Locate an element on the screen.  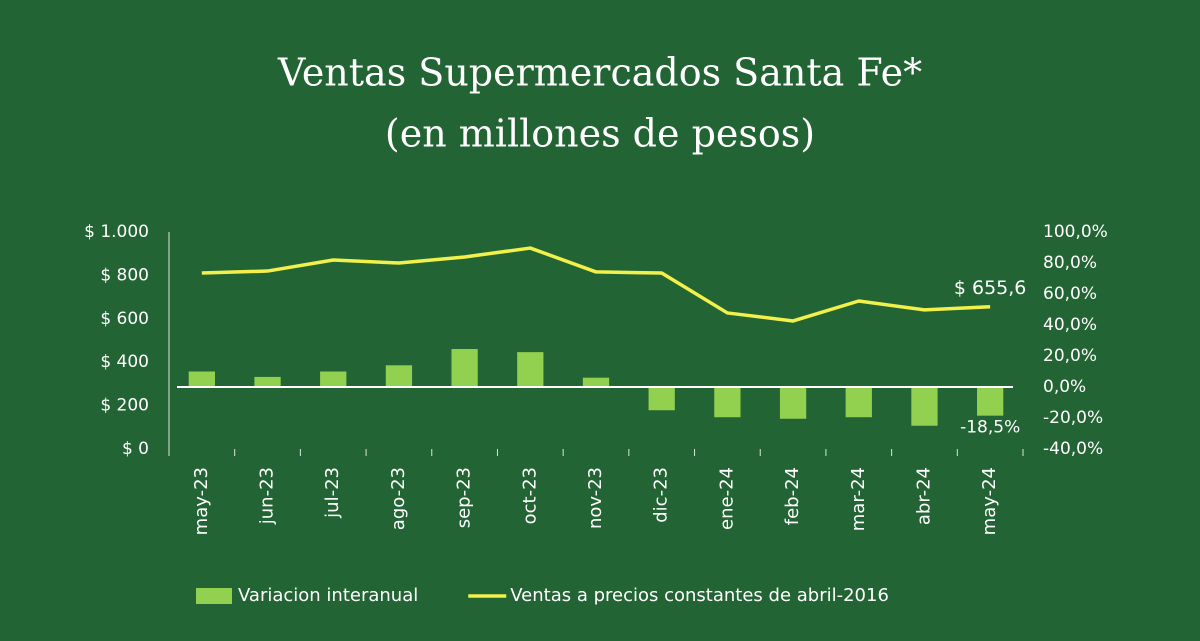
chart-subtitle: (en millones de pesos) is located at coordinates (600, 134).